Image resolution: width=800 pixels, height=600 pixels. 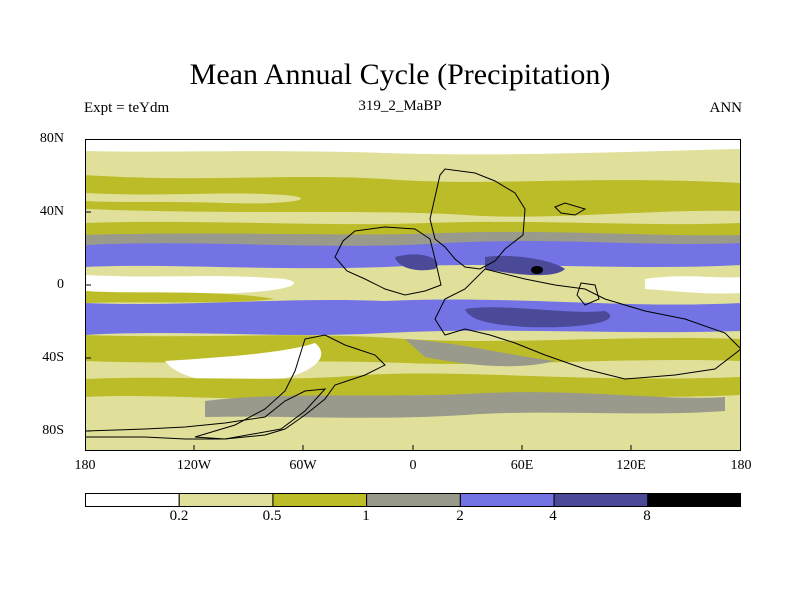 I want to click on lat-tick-80n: 80N, so click(x=51, y=138).